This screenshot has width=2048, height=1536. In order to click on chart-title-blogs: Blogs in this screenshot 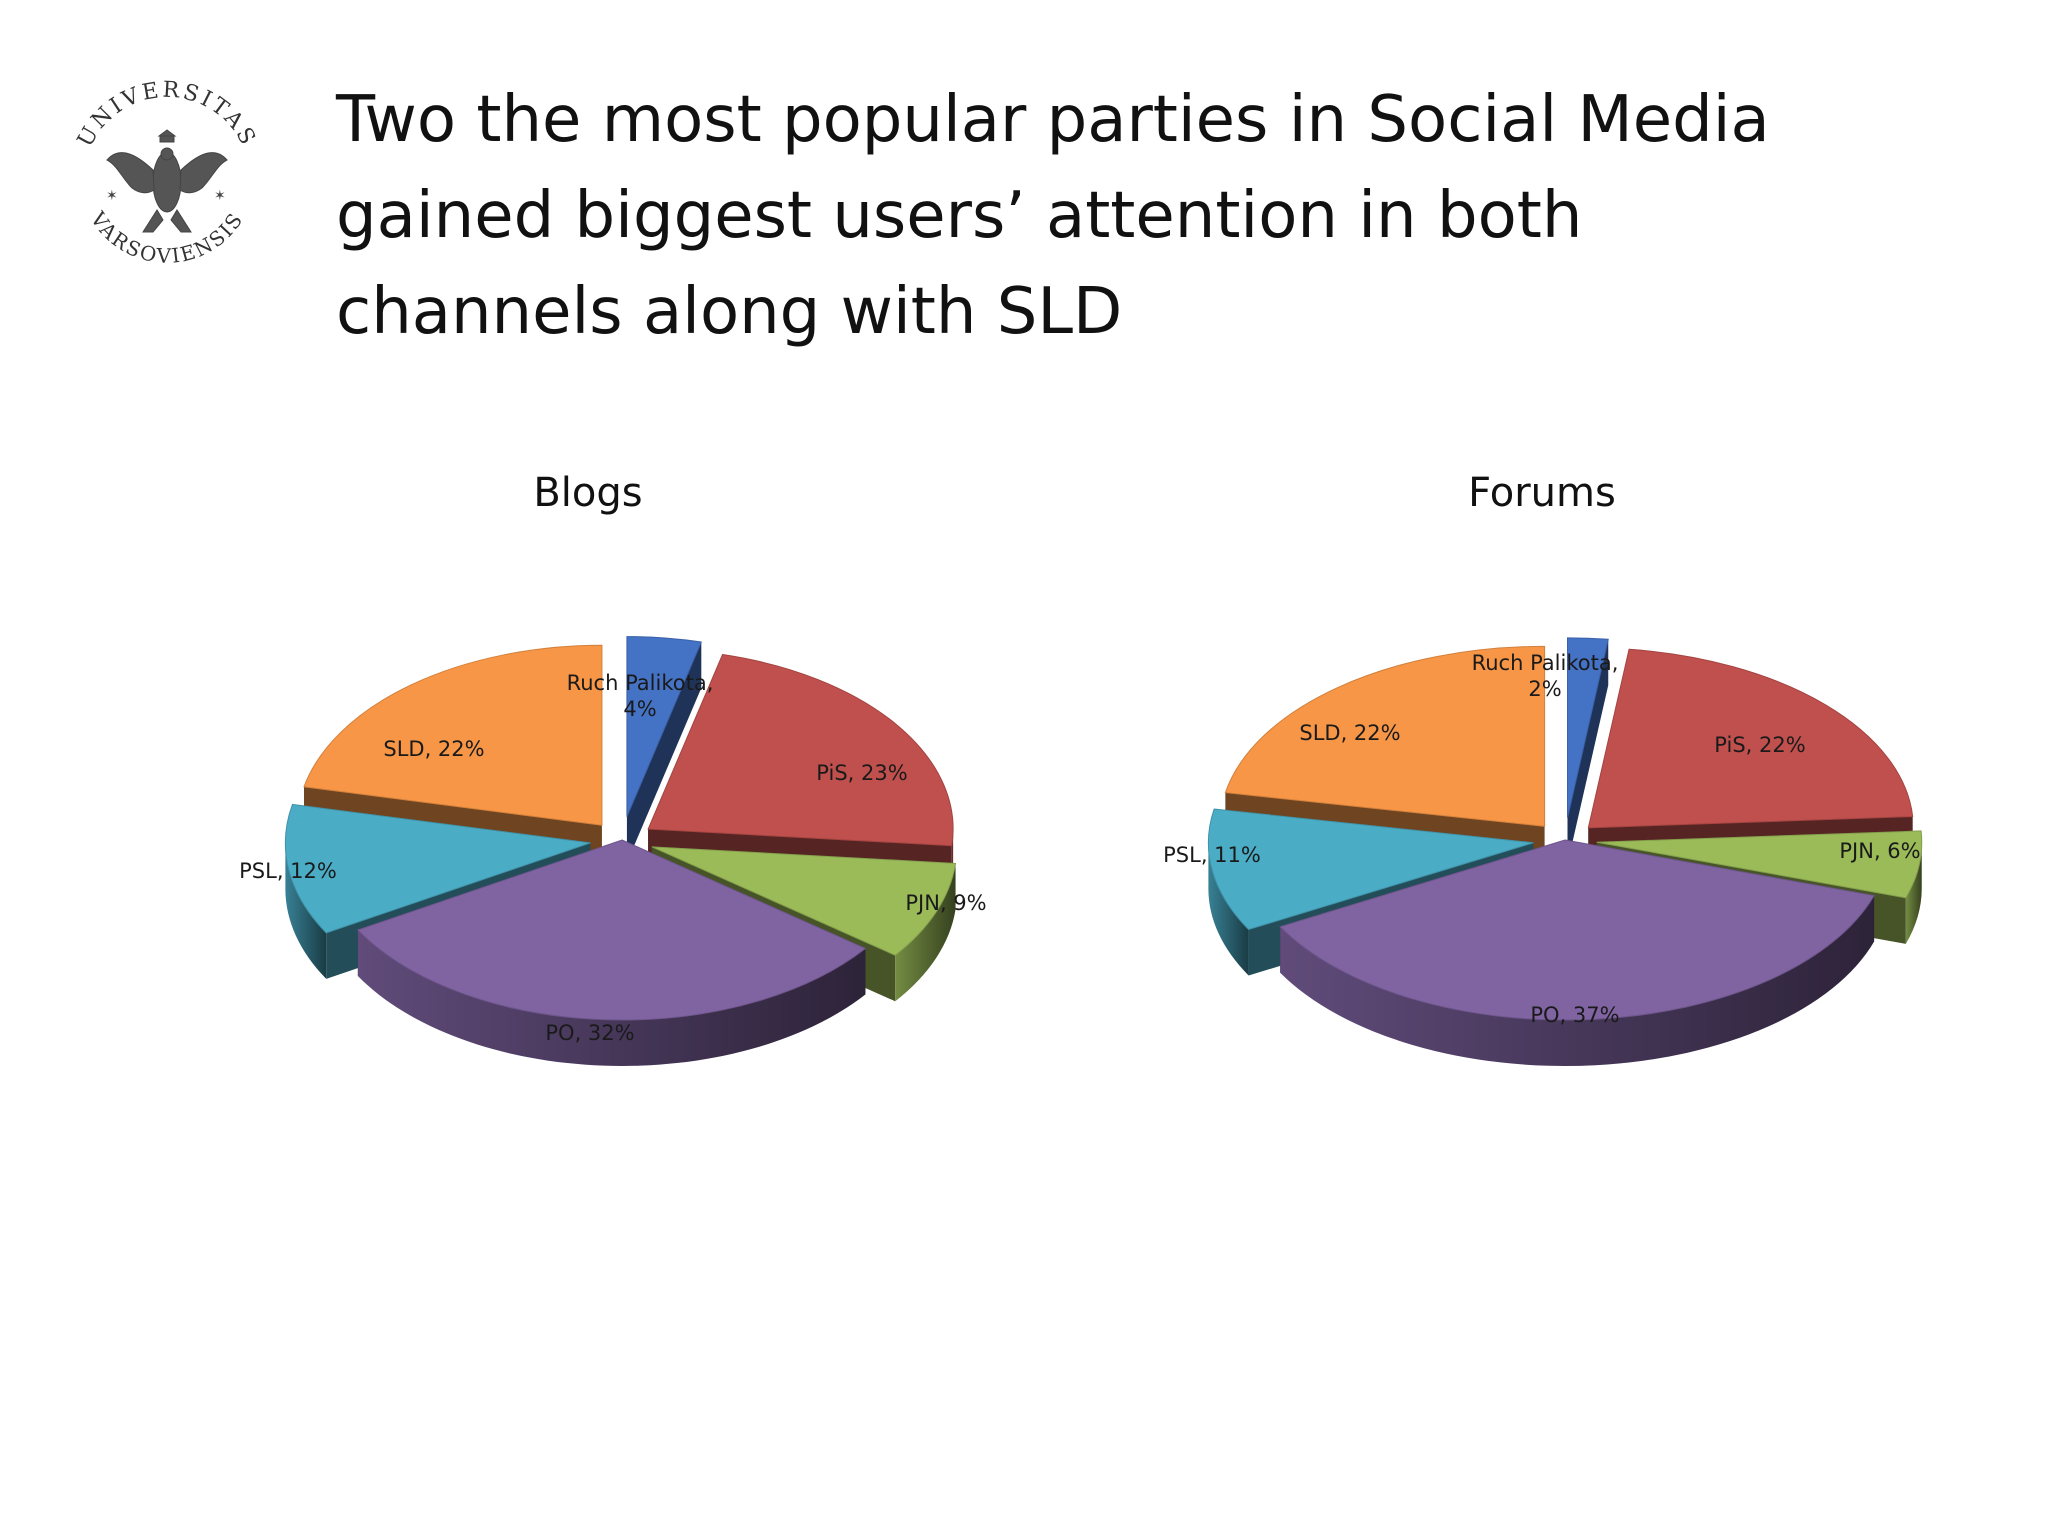, I will do `click(588, 493)`.